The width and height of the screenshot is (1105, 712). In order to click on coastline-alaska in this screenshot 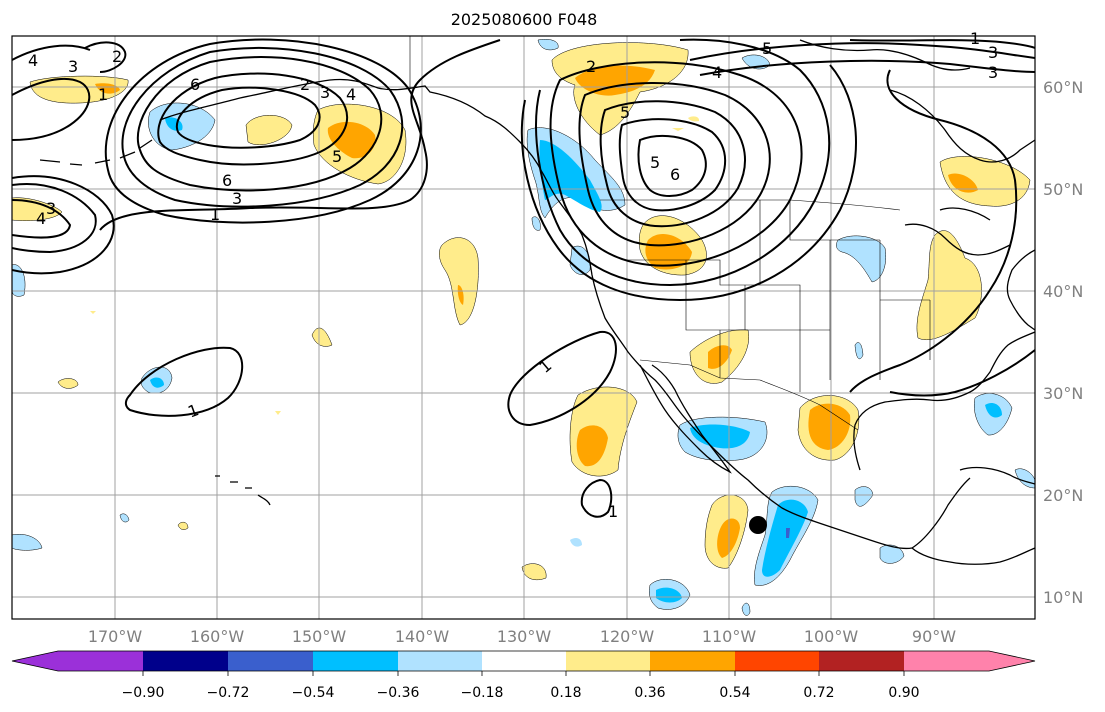, I will do `click(359, 139)`.